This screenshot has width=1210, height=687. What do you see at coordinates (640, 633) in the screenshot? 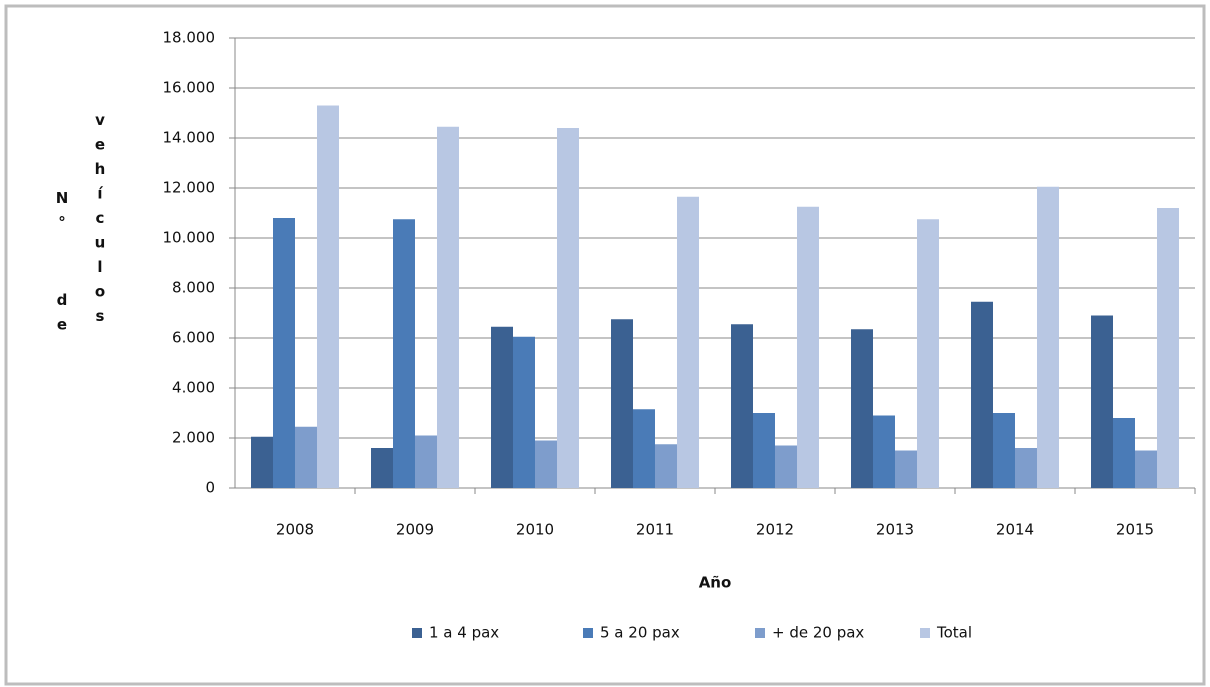
I see `legend-label: 5 a 20 pax` at bounding box center [640, 633].